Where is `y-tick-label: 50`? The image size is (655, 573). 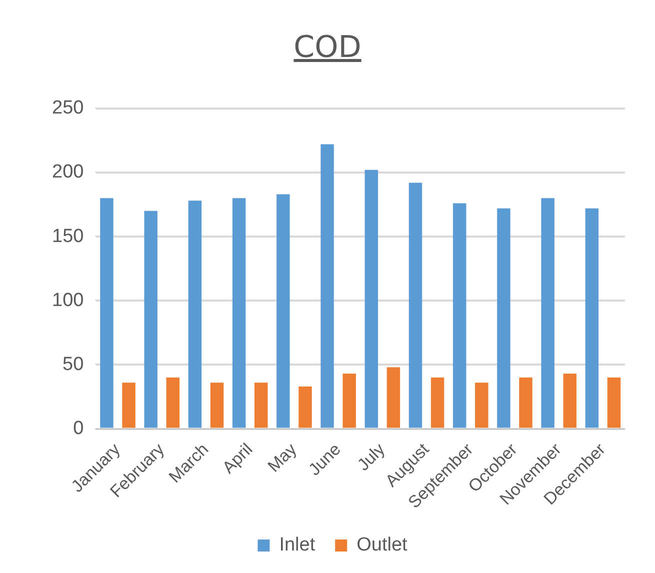 y-tick-label: 50 is located at coordinates (73, 364).